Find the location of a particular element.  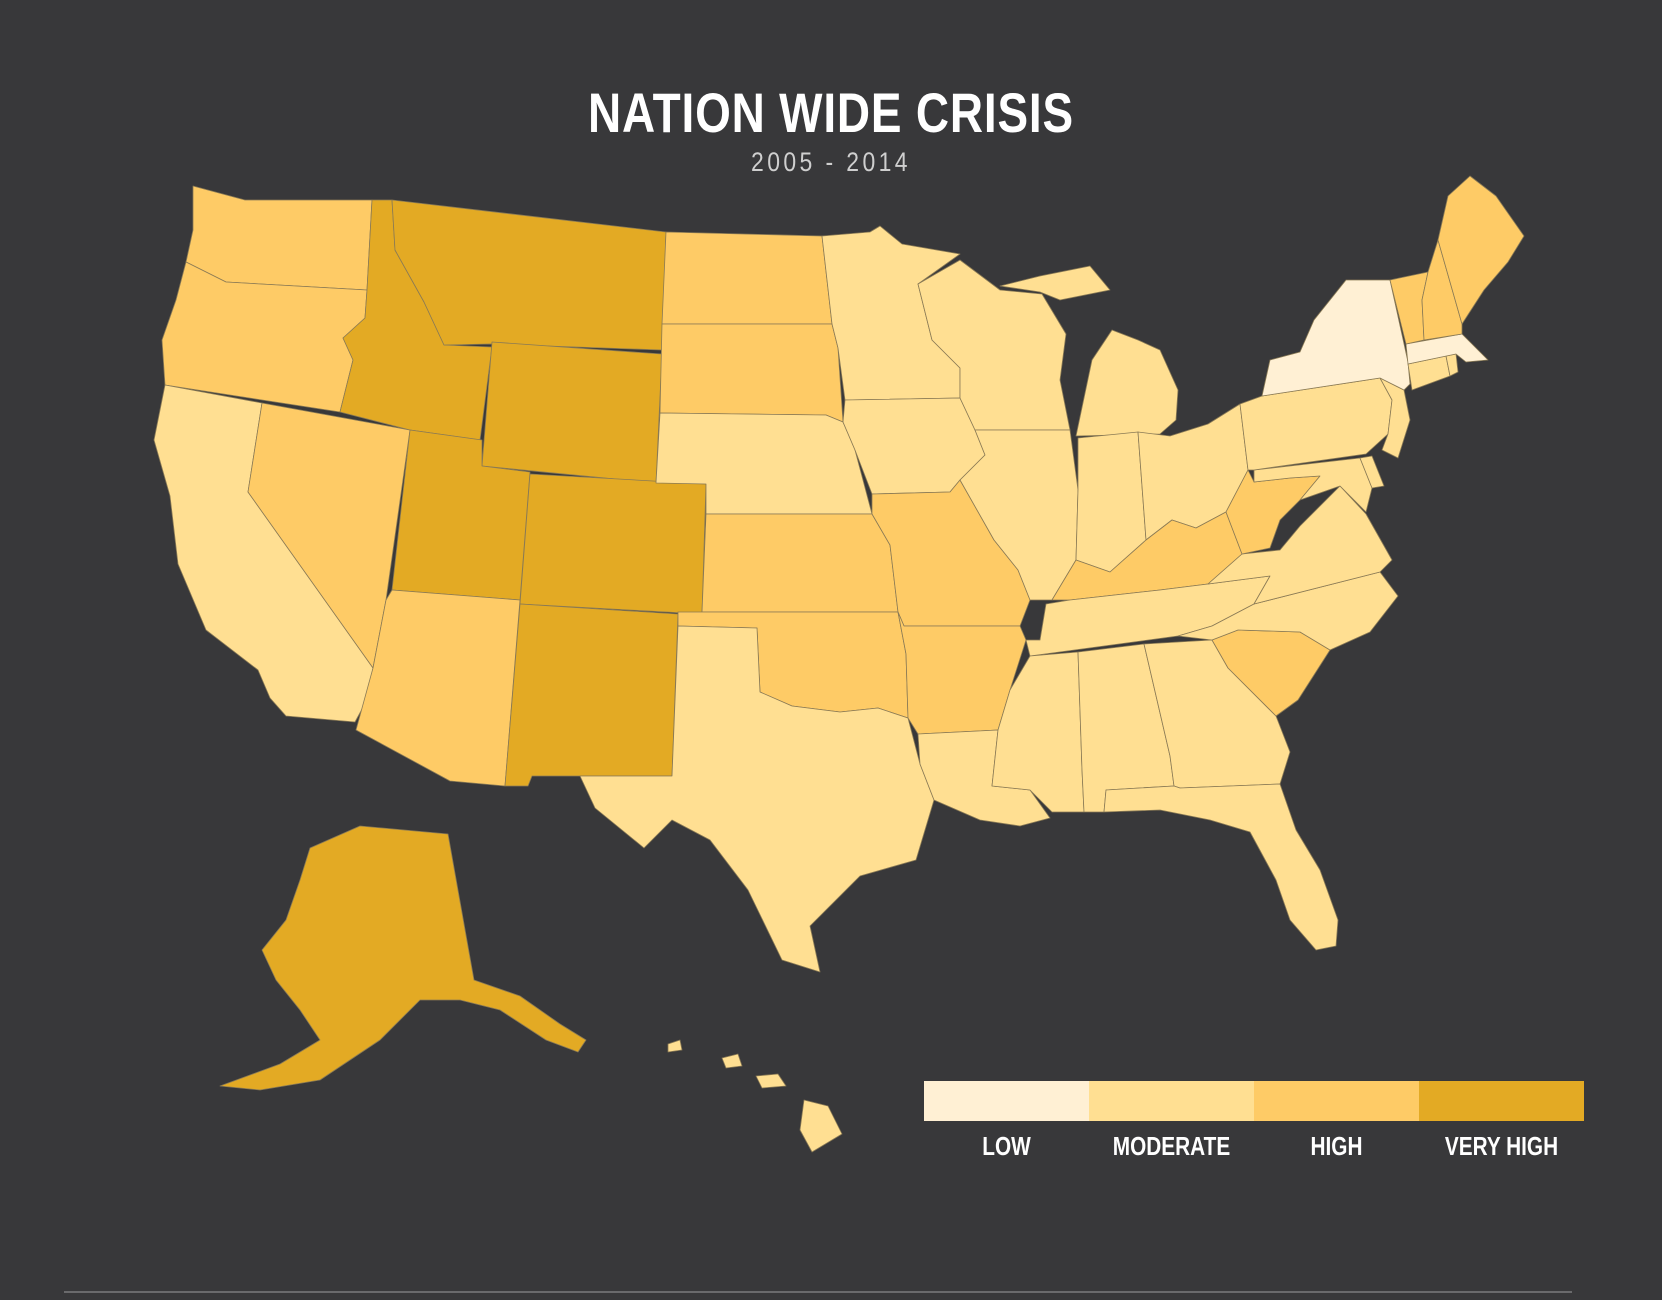

map-subtitle: 2005 - 2014 is located at coordinates (831, 162).